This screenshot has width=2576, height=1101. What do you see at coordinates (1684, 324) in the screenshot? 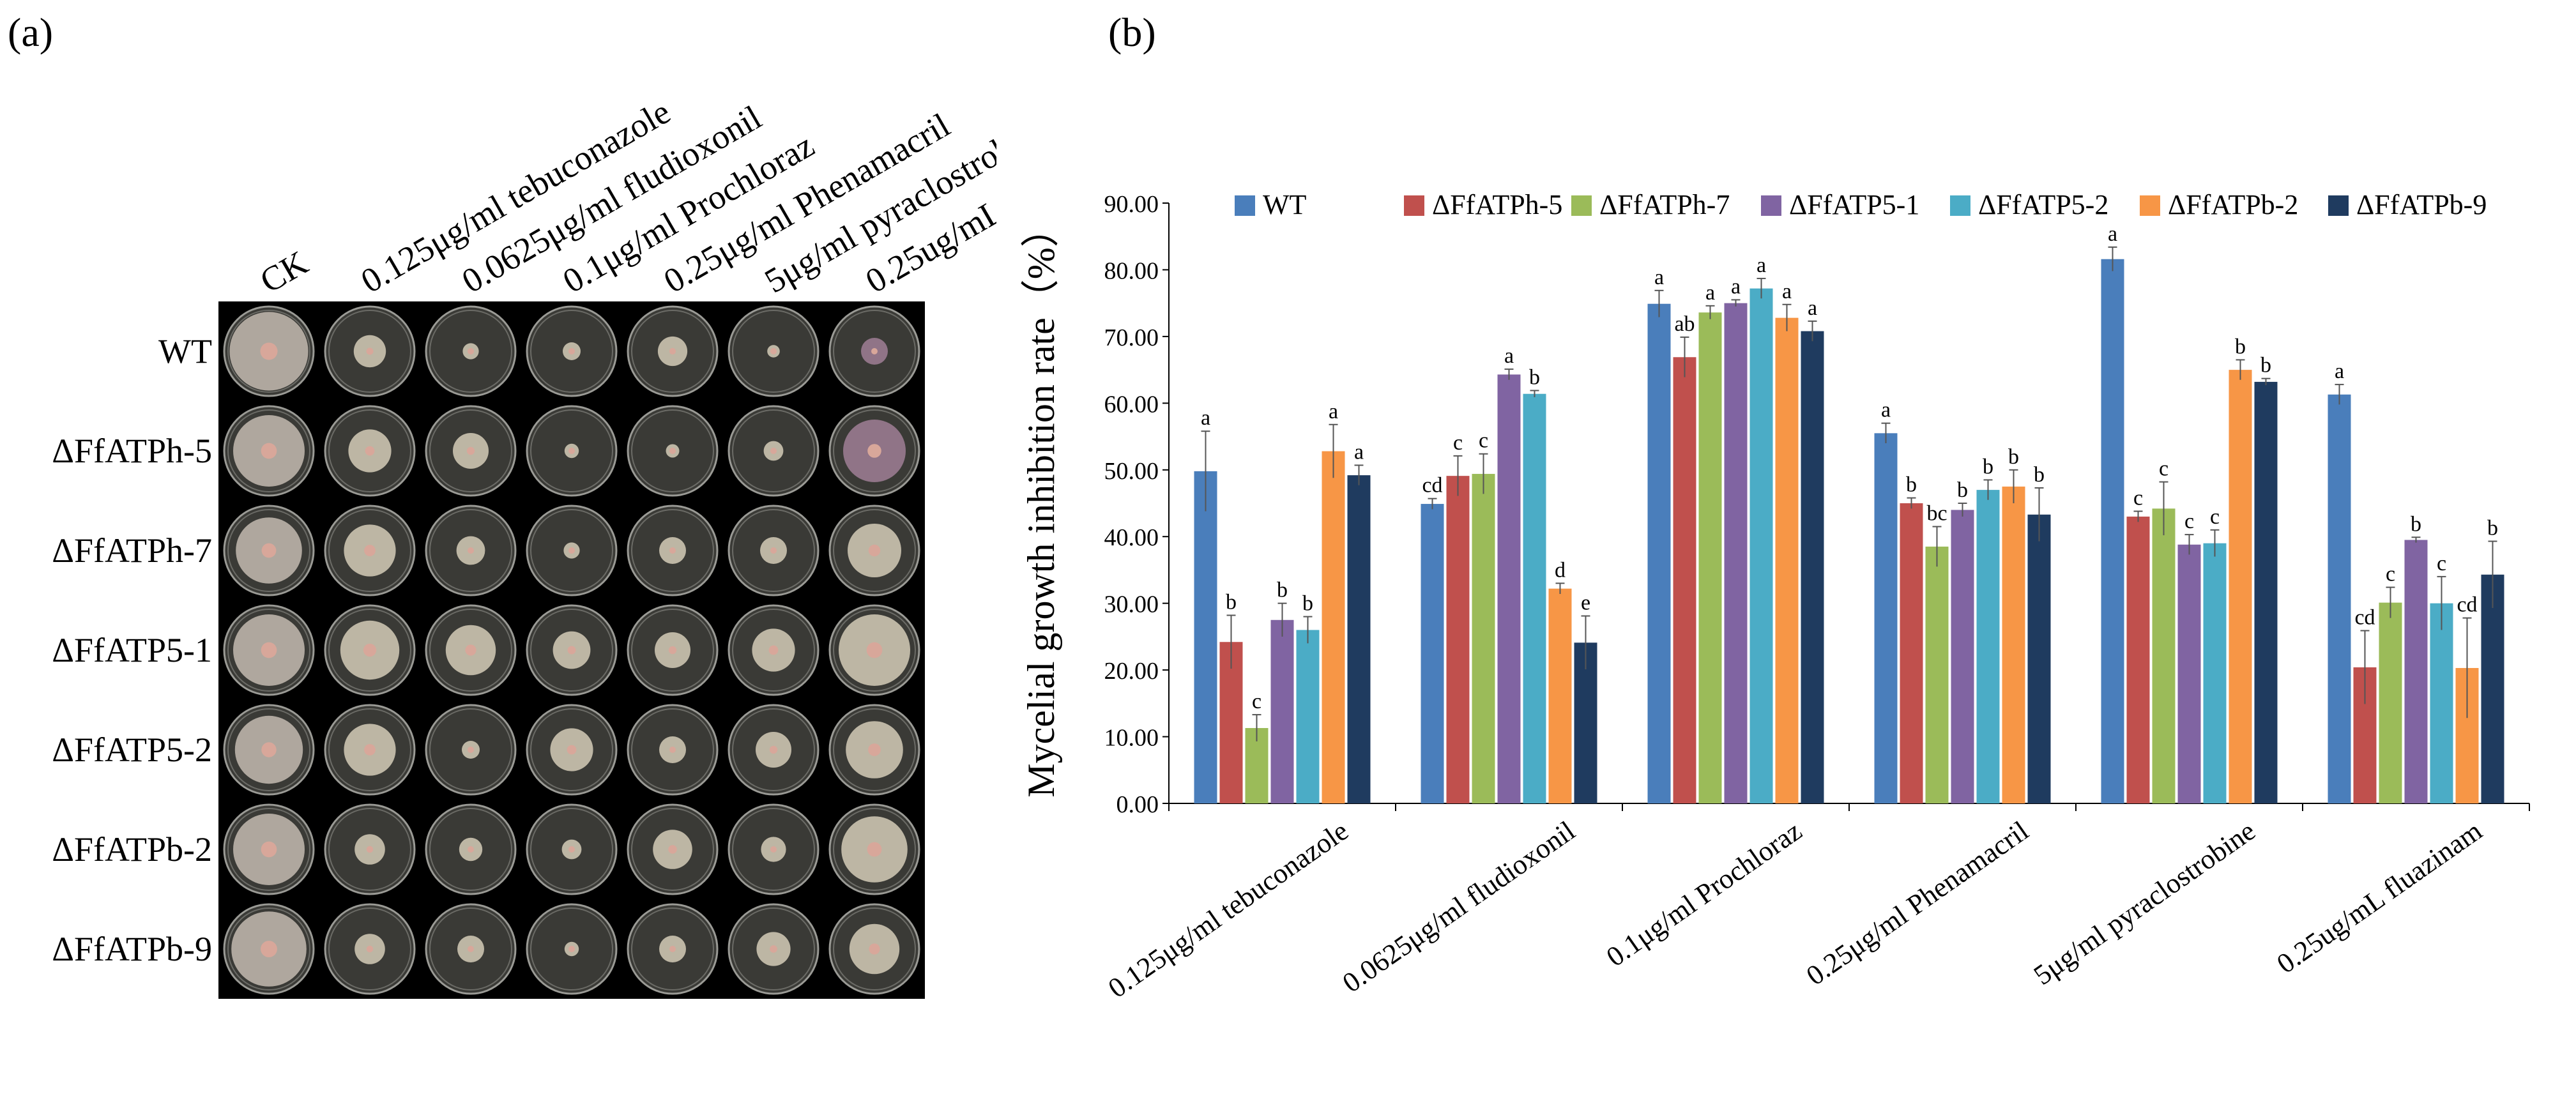
I see `significance-letter: ab` at bounding box center [1684, 324].